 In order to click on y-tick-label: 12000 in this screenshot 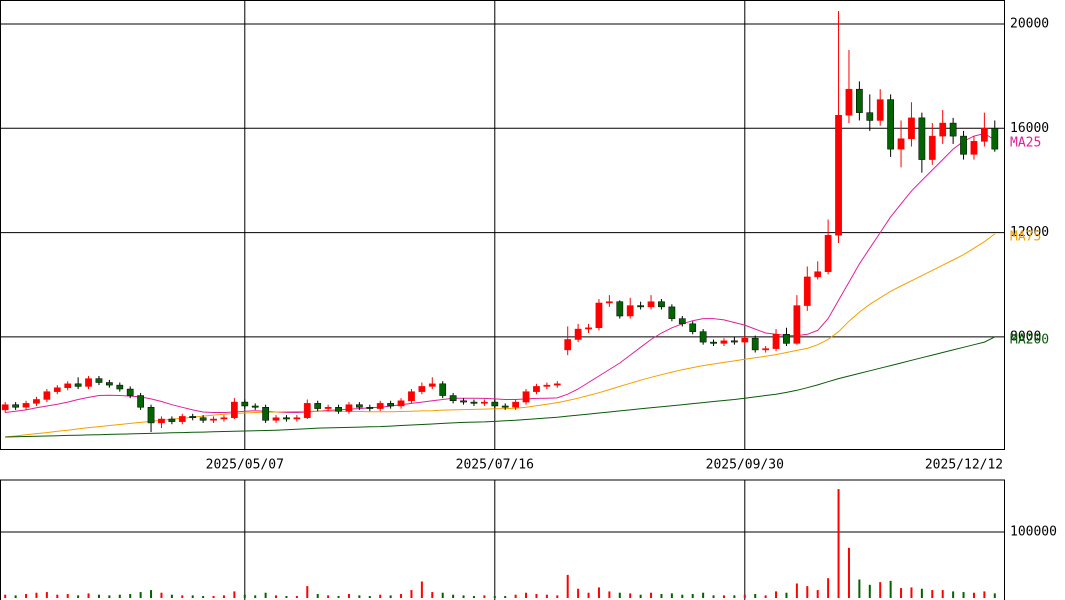, I will do `click(1029, 232)`.